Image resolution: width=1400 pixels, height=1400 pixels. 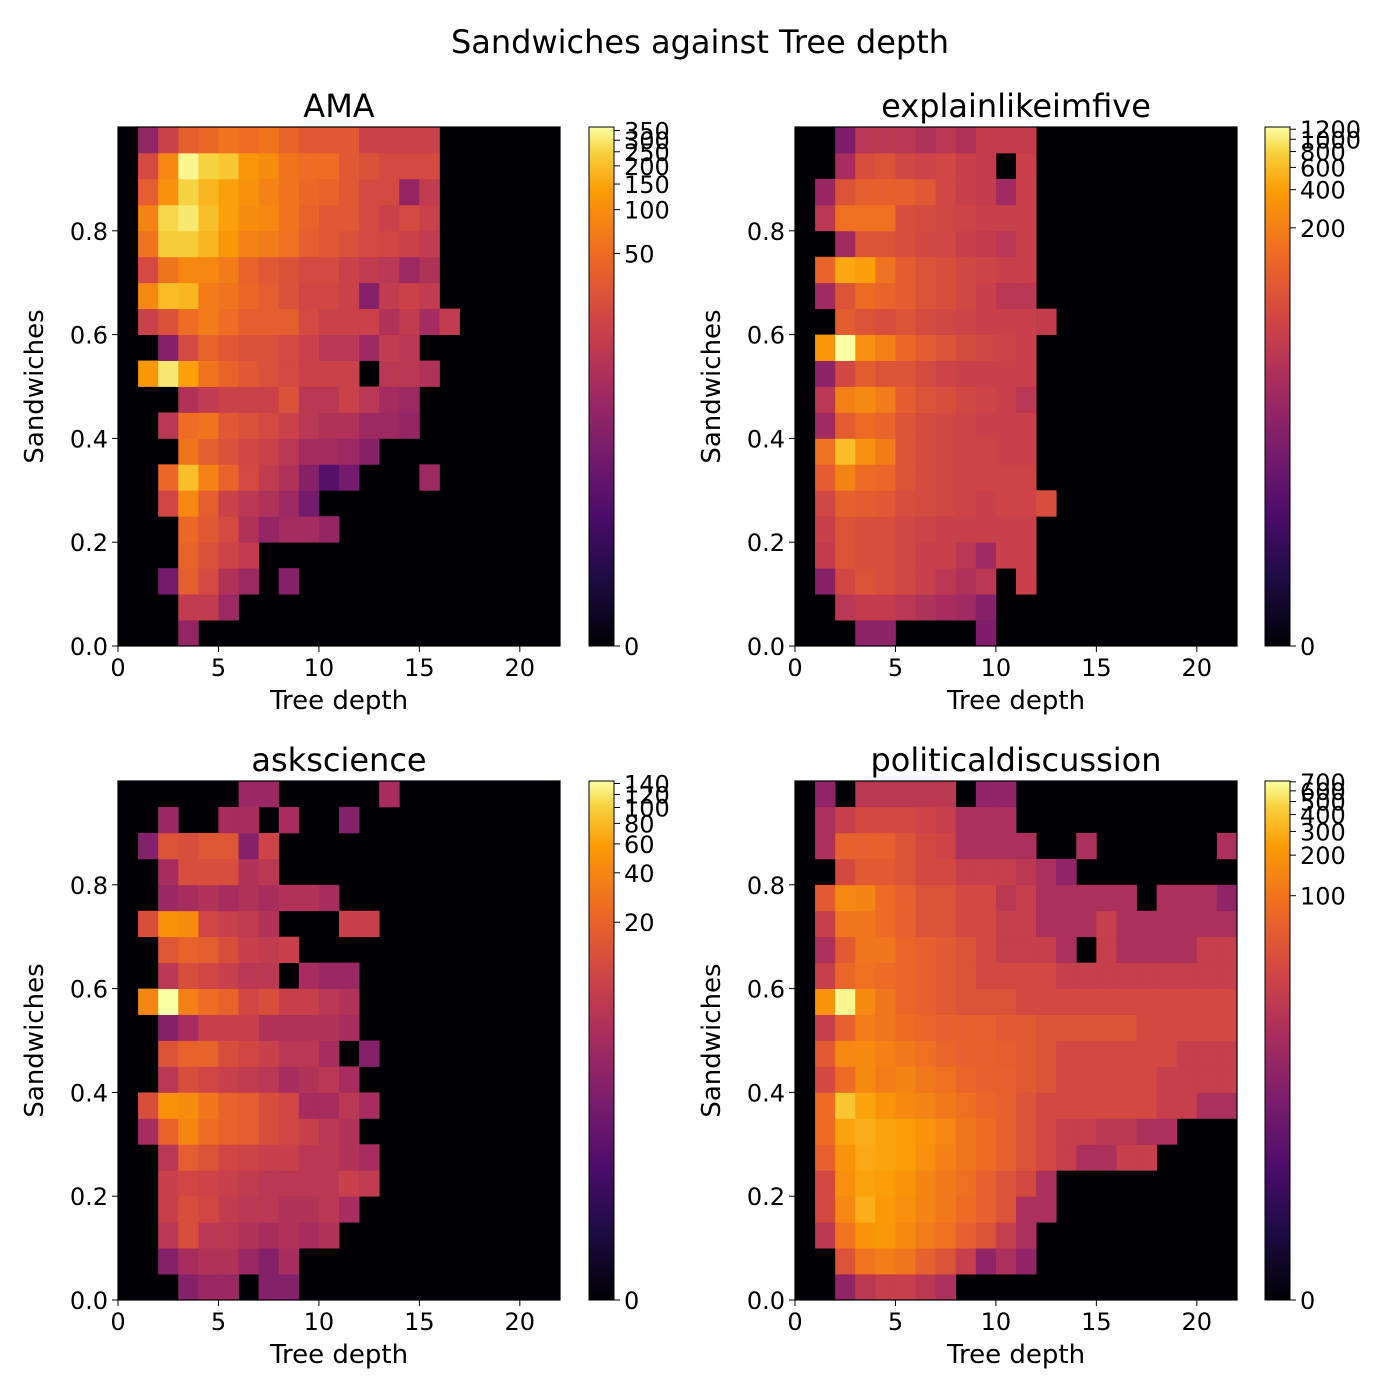 What do you see at coordinates (117, 668) in the screenshot?
I see `x-tick-label: 0` at bounding box center [117, 668].